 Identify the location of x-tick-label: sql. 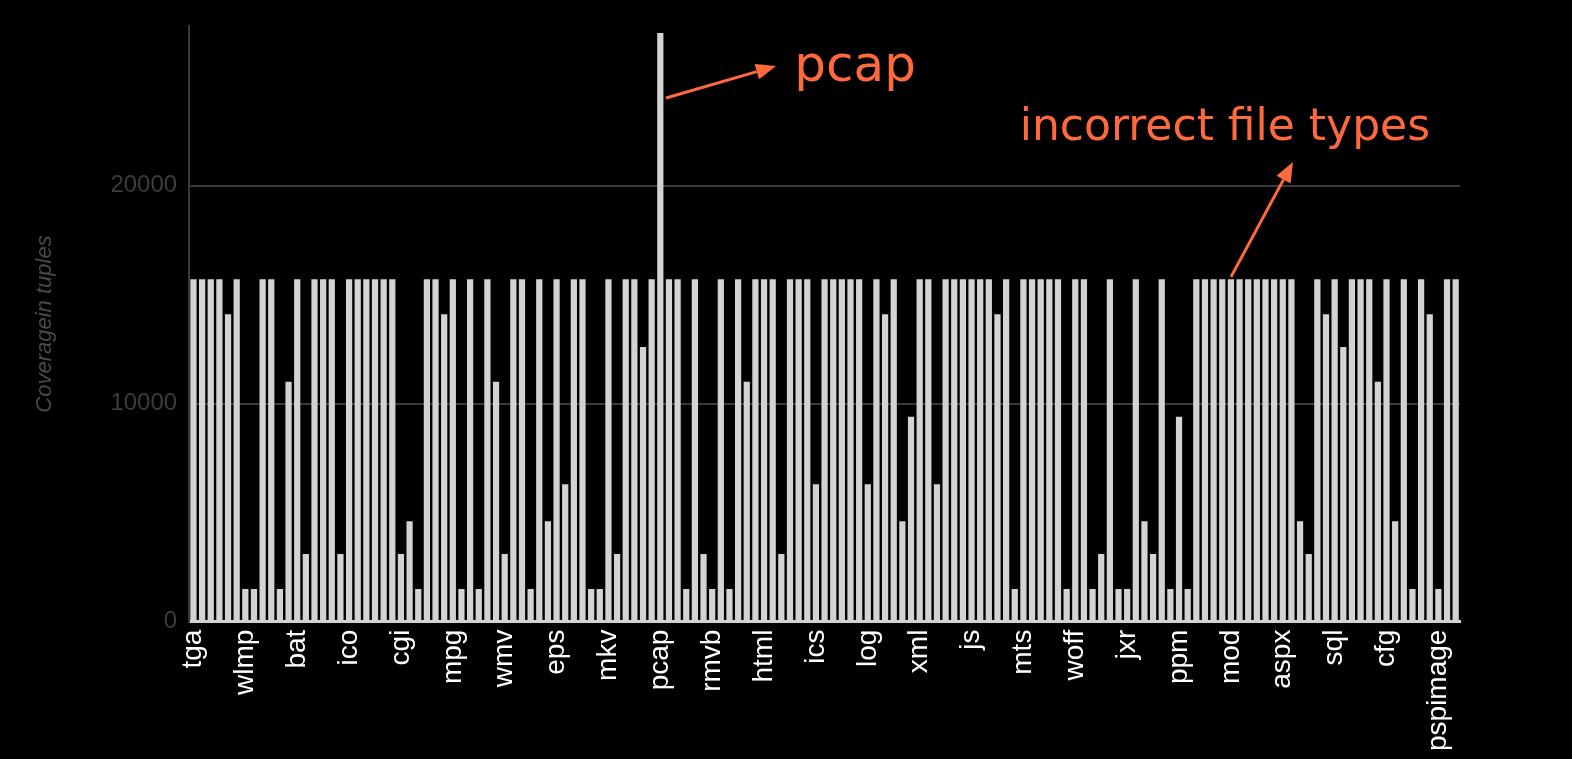
(1333, 647).